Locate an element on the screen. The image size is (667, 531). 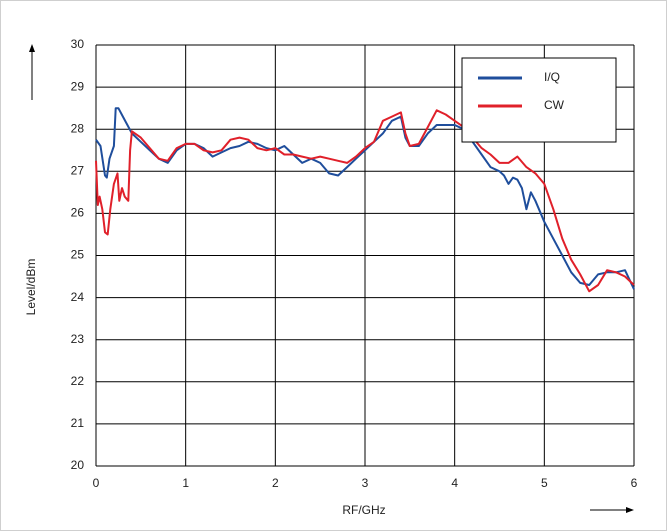
x-axis-label: RF/GHz is located at coordinates (363, 510).